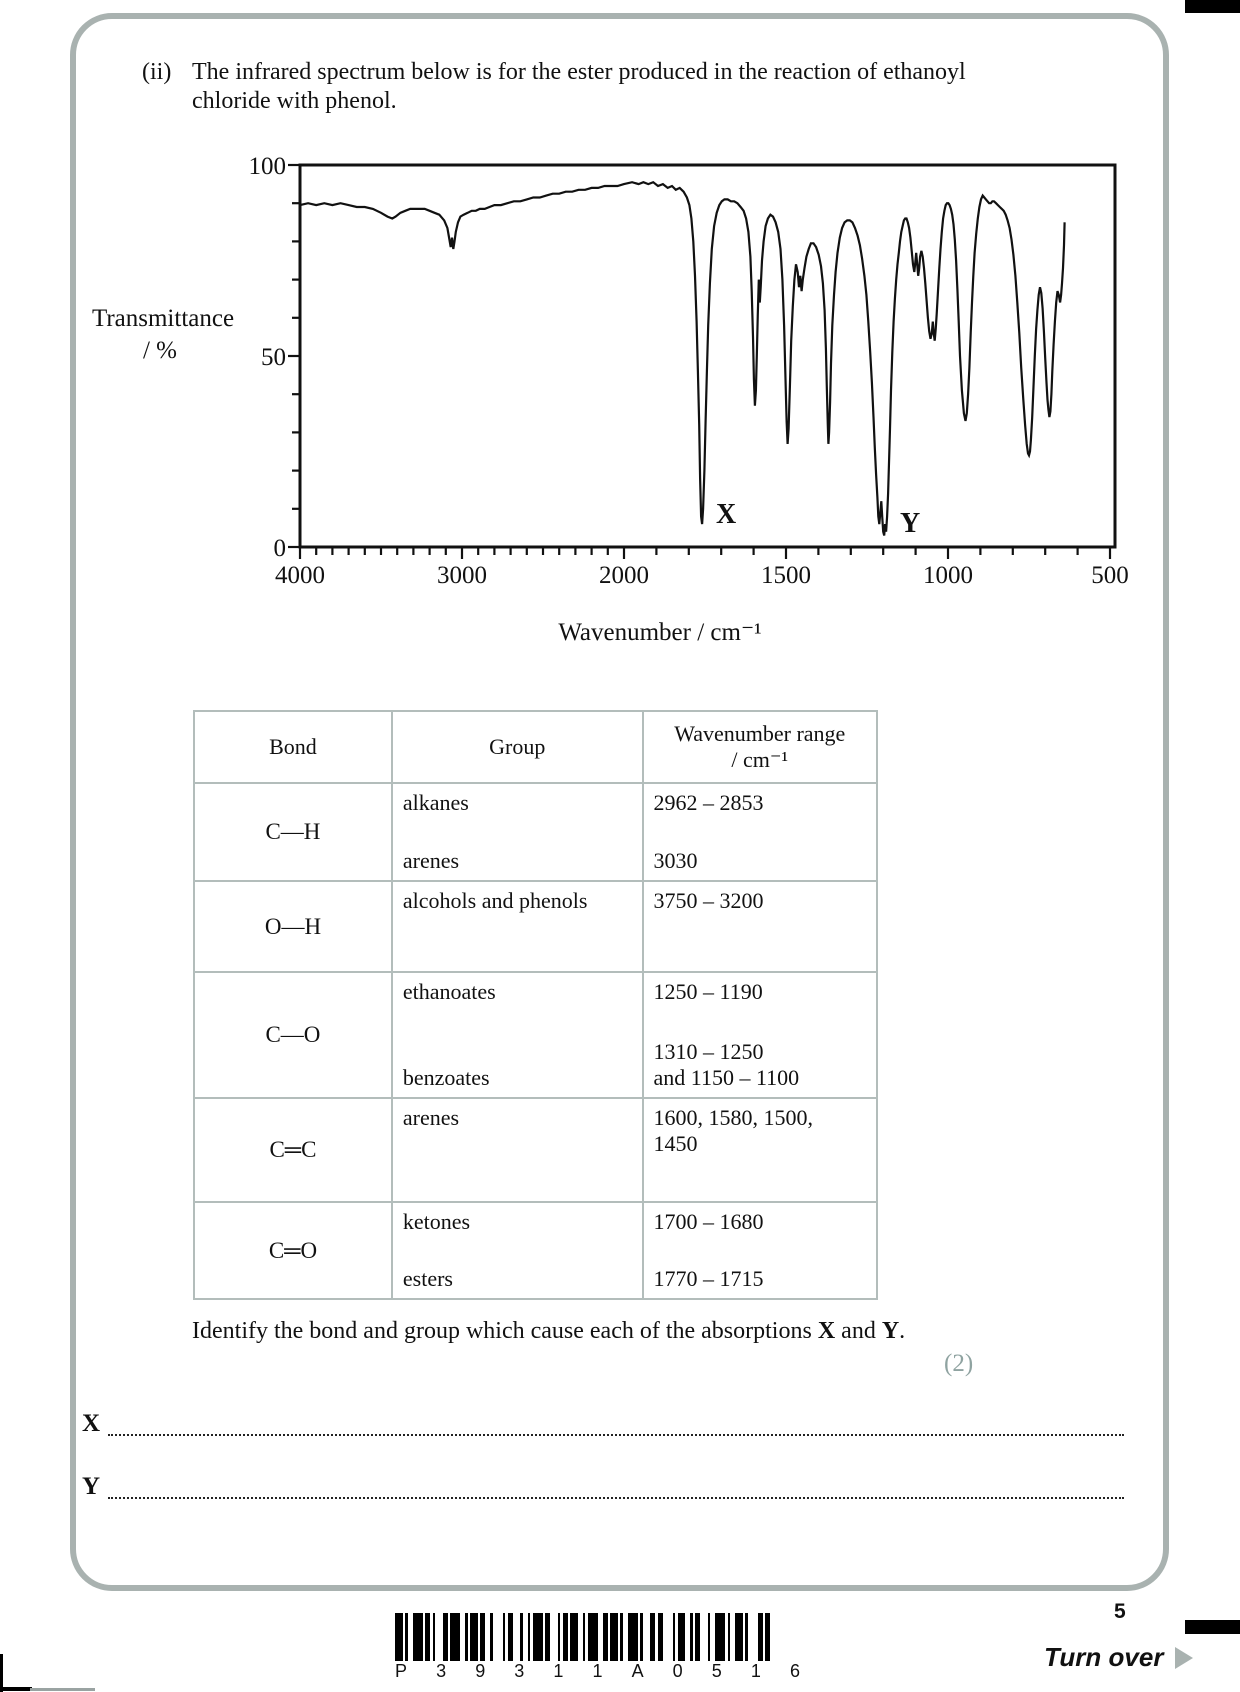  I want to click on prompt-x: X, so click(826, 1331).